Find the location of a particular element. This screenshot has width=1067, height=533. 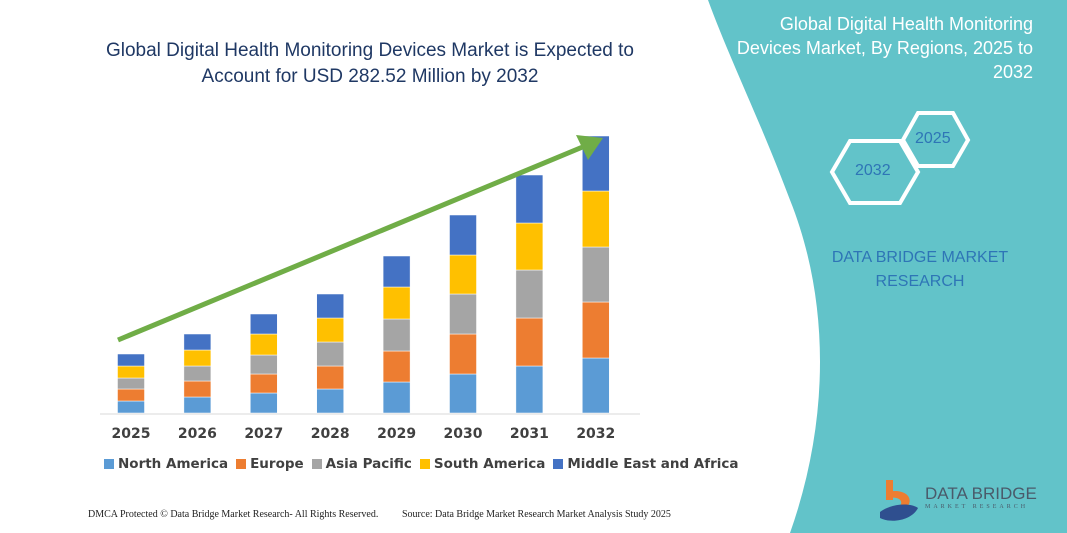

hex-label-start: 2025 is located at coordinates (933, 138).